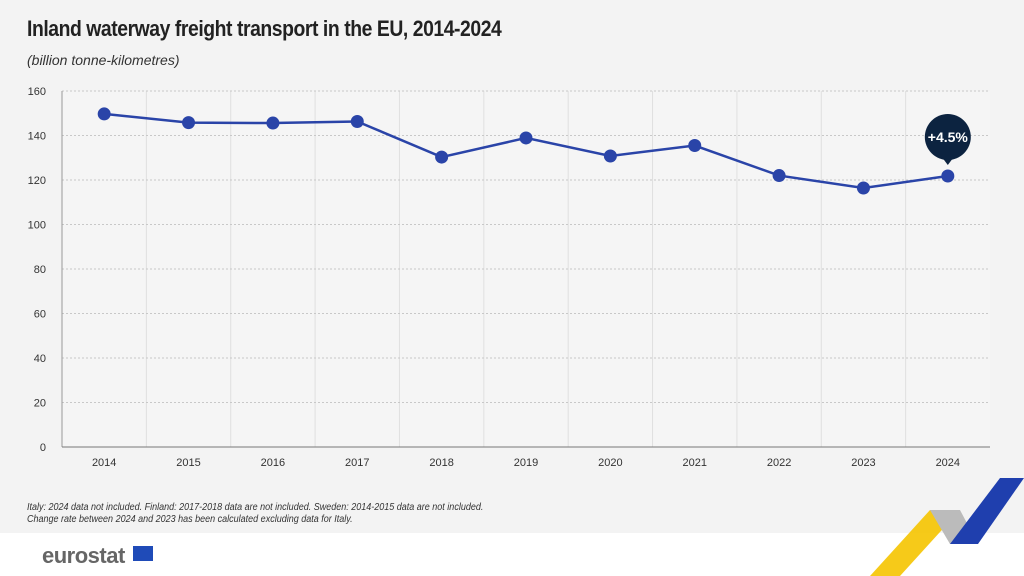  Describe the element at coordinates (37, 226) in the screenshot. I see `y-tick-label: 100` at that location.